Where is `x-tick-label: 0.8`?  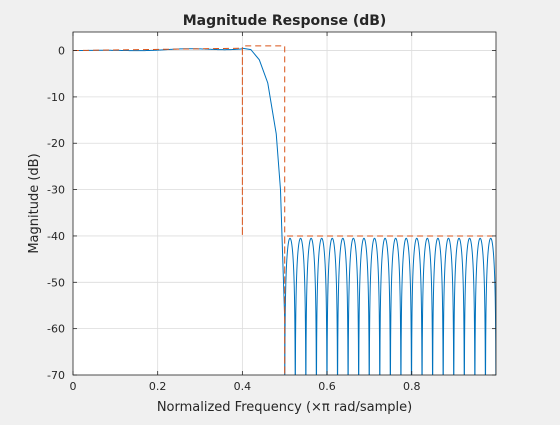
x-tick-label: 0.8 is located at coordinates (412, 386).